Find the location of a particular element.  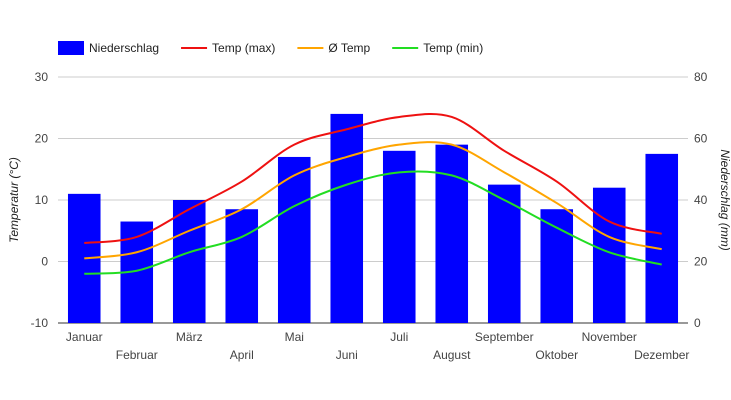

left-tick-label: 20 is located at coordinates (42, 139).